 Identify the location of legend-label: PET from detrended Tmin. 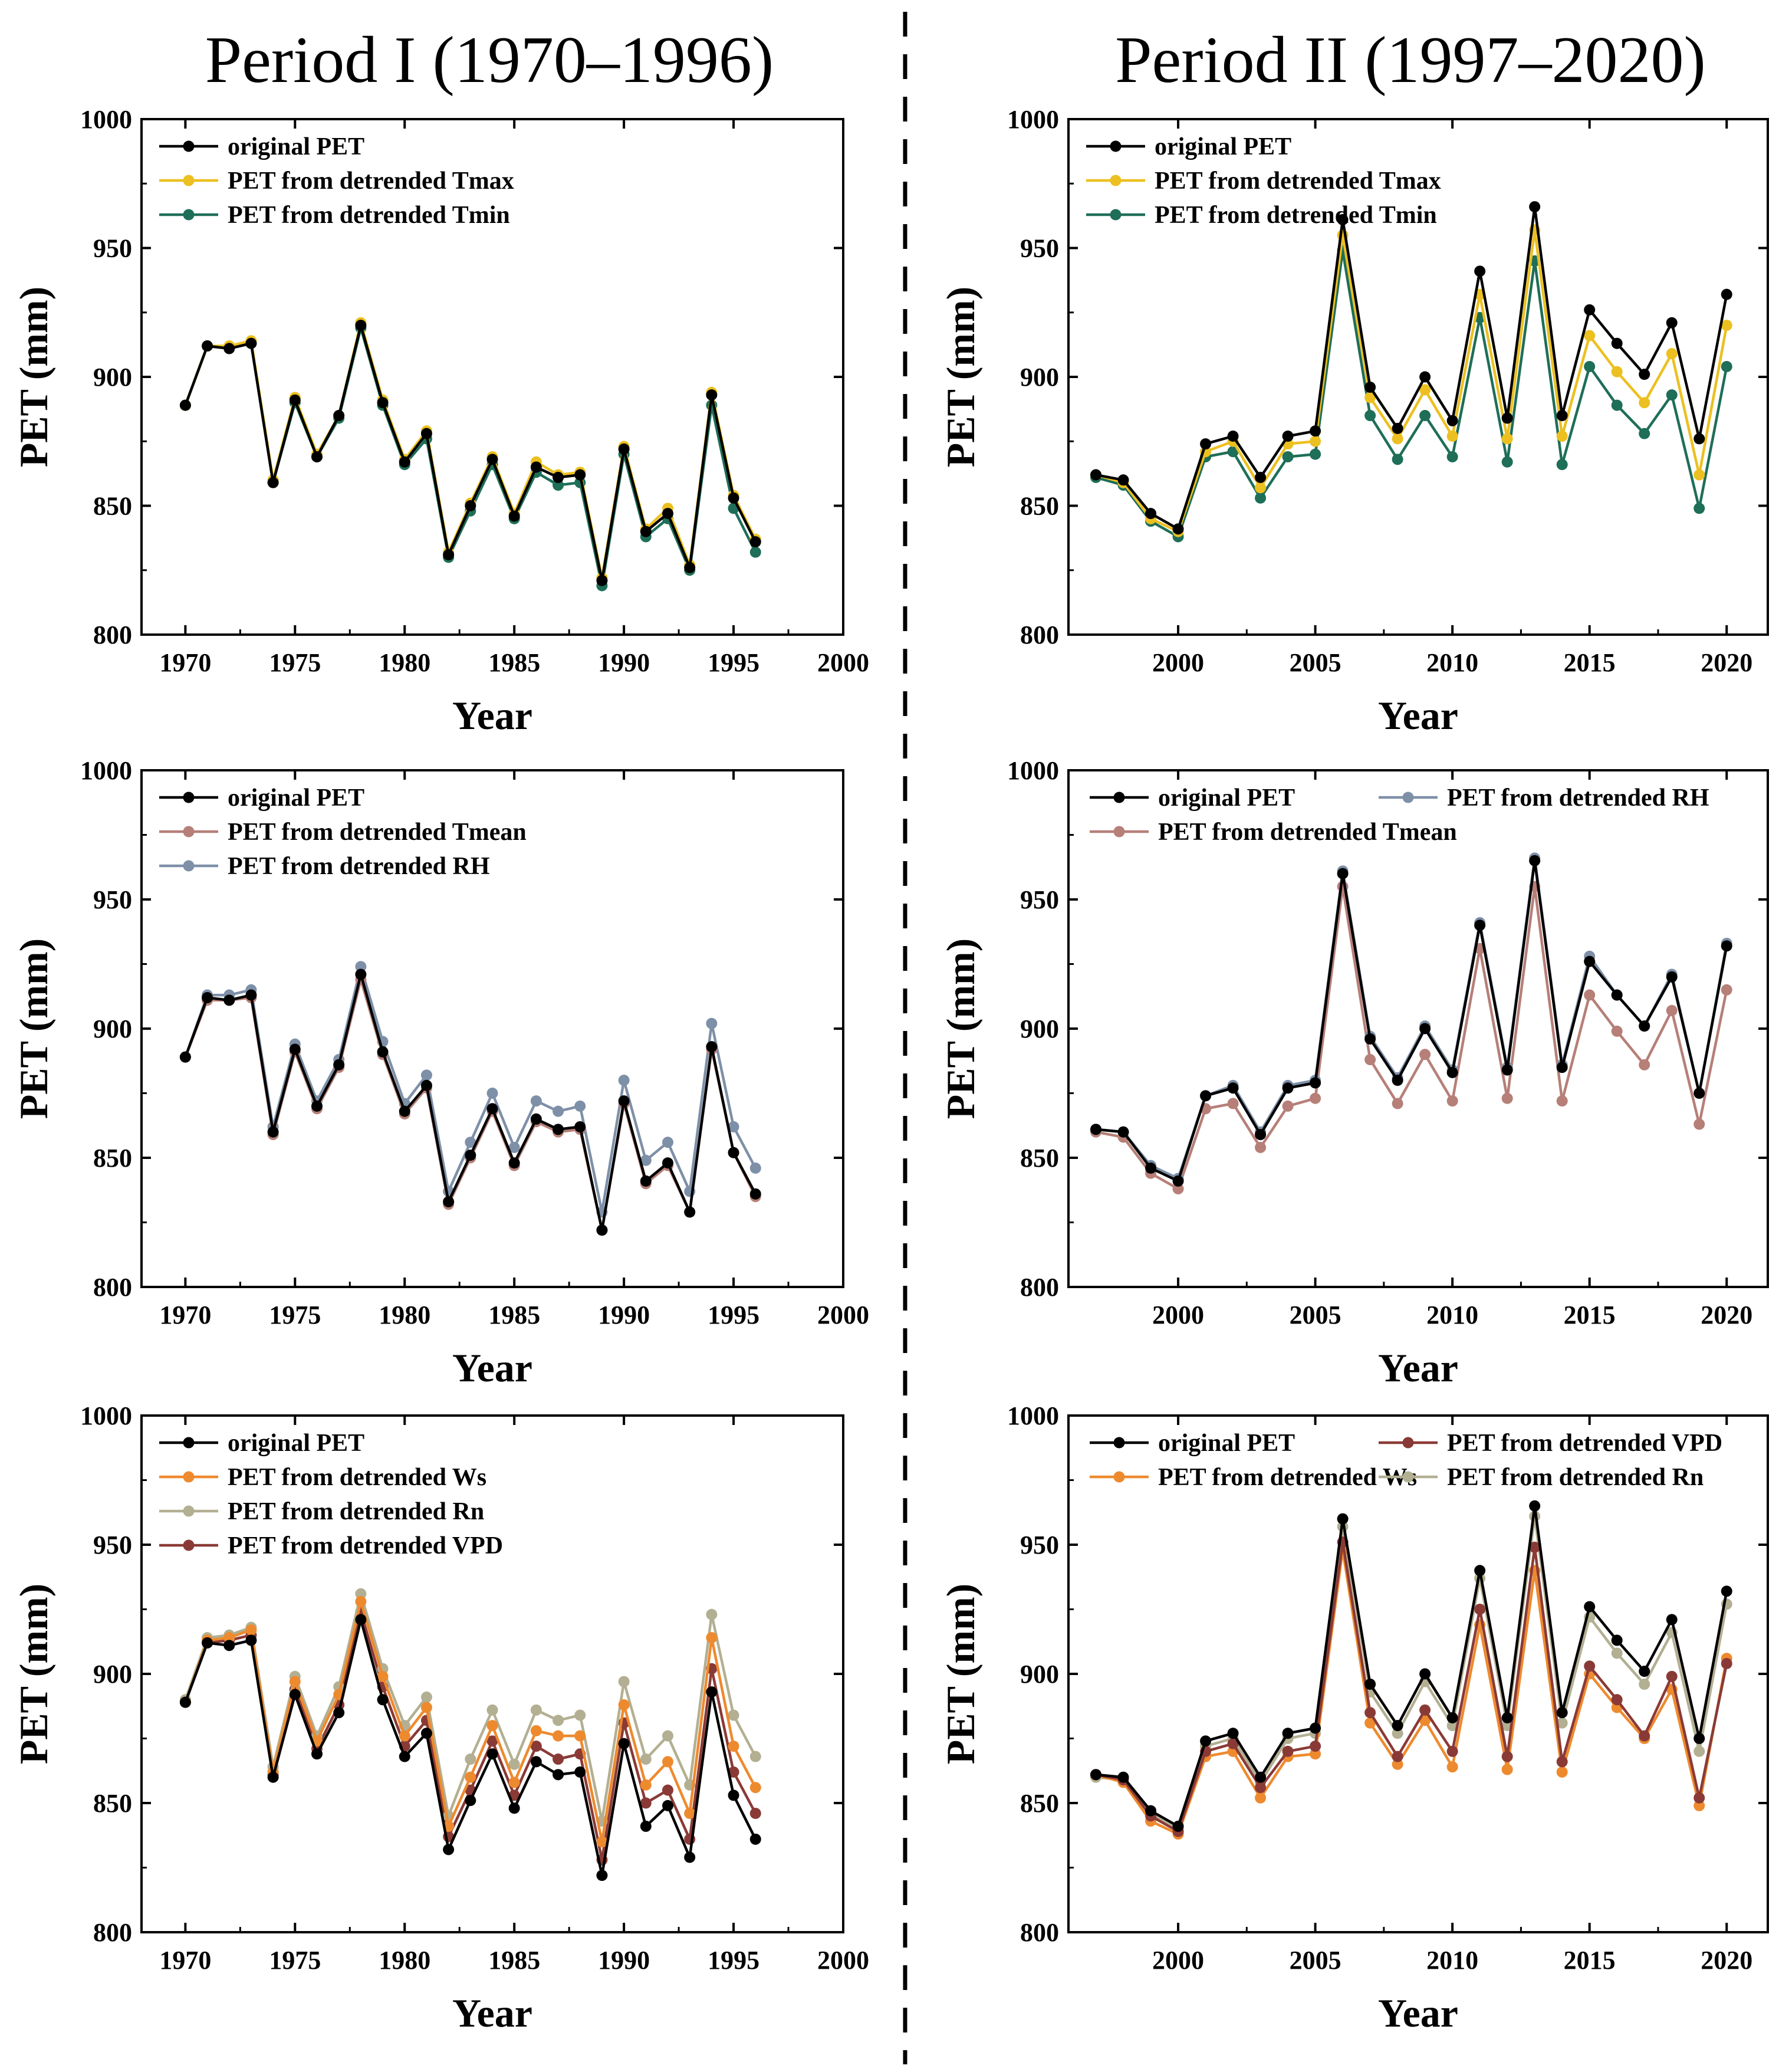
(1296, 215).